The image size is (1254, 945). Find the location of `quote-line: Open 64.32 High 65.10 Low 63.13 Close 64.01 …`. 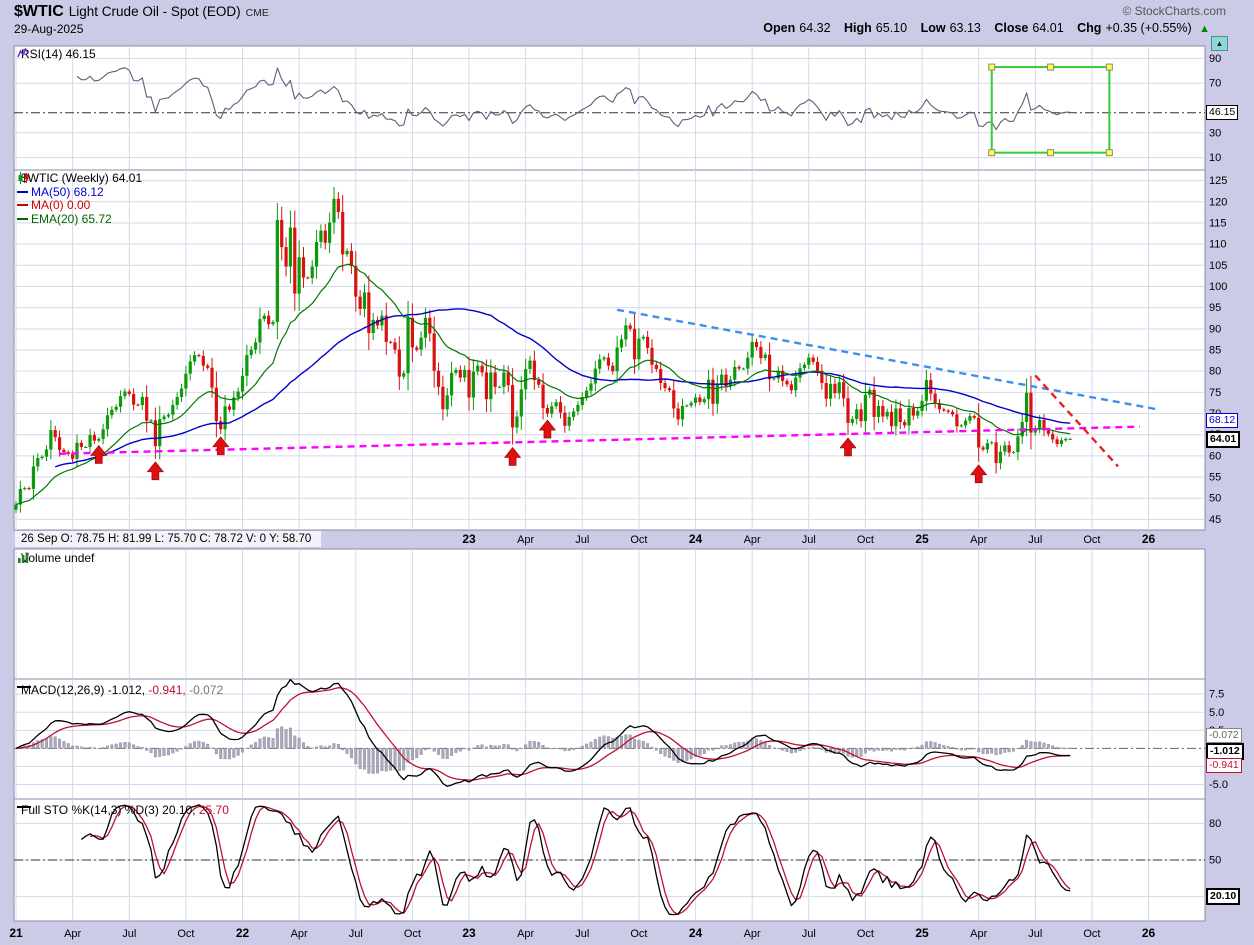

quote-line: Open 64.32 High 65.10 Low 63.13 Close 64.01 … is located at coordinates (986, 28).